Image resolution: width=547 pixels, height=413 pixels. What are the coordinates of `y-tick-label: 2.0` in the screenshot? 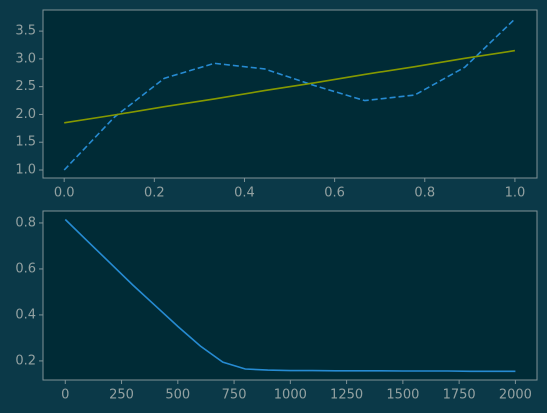 It's located at (25, 114).